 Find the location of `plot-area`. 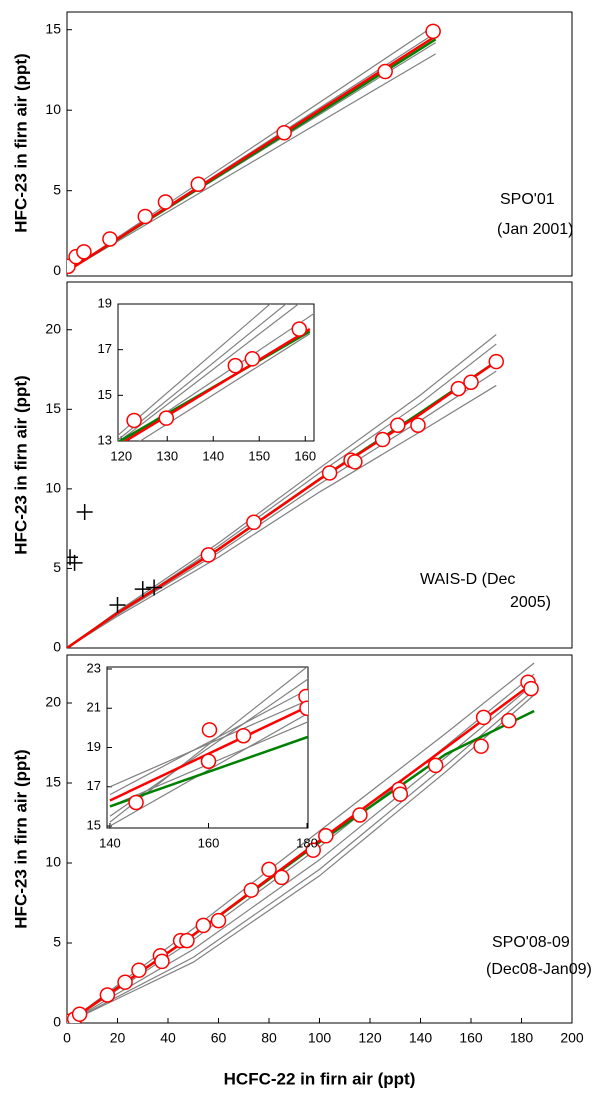

plot-area is located at coordinates (216, 372).